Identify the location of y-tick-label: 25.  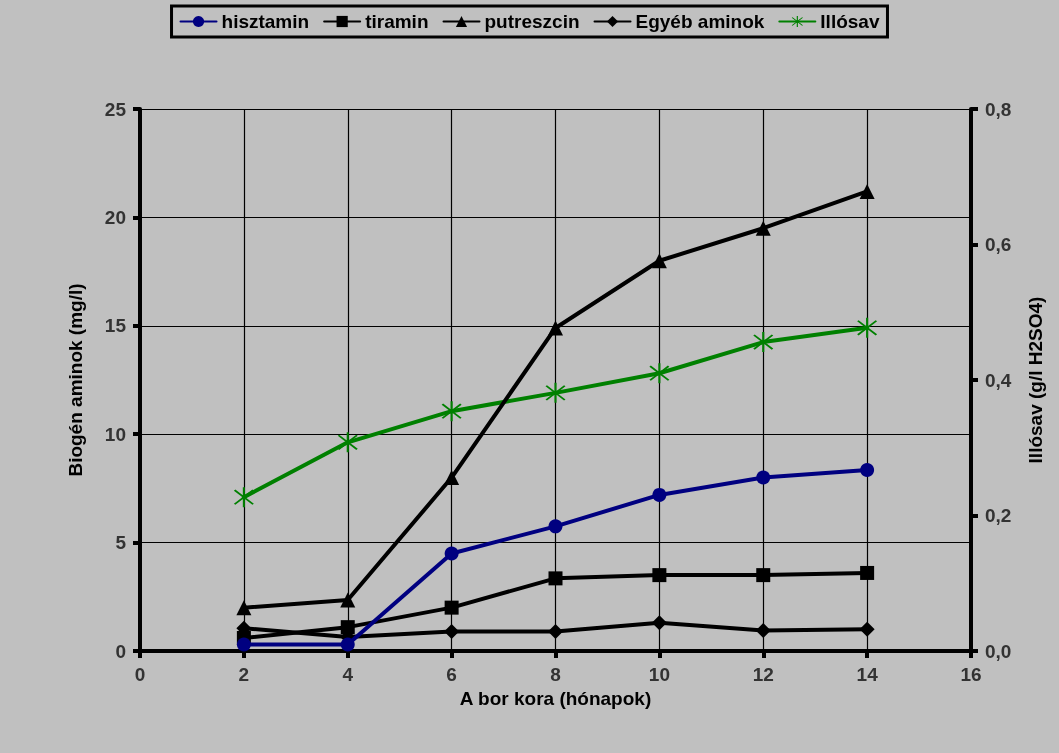
(115, 109).